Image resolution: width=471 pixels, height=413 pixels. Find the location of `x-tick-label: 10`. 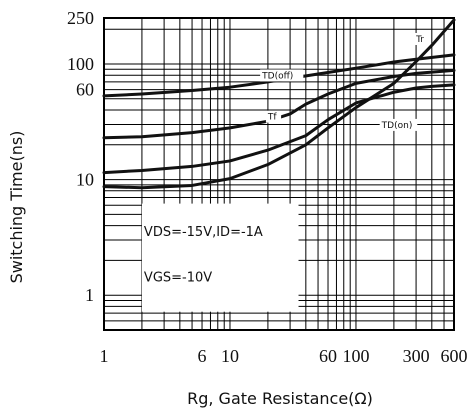

x-tick-label: 10 is located at coordinates (230, 356).